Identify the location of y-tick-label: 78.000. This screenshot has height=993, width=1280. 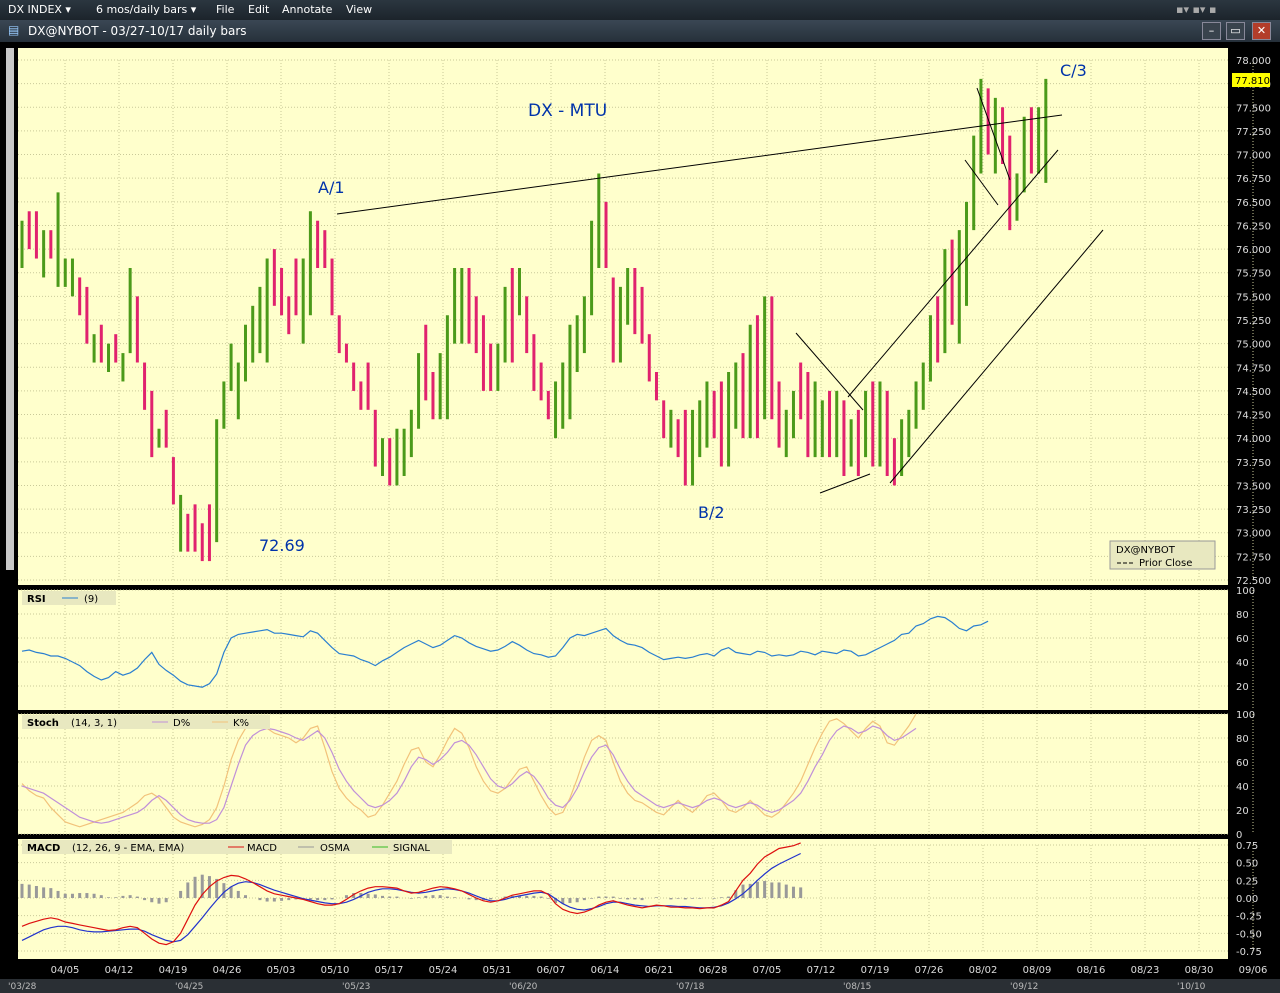
(1253, 61).